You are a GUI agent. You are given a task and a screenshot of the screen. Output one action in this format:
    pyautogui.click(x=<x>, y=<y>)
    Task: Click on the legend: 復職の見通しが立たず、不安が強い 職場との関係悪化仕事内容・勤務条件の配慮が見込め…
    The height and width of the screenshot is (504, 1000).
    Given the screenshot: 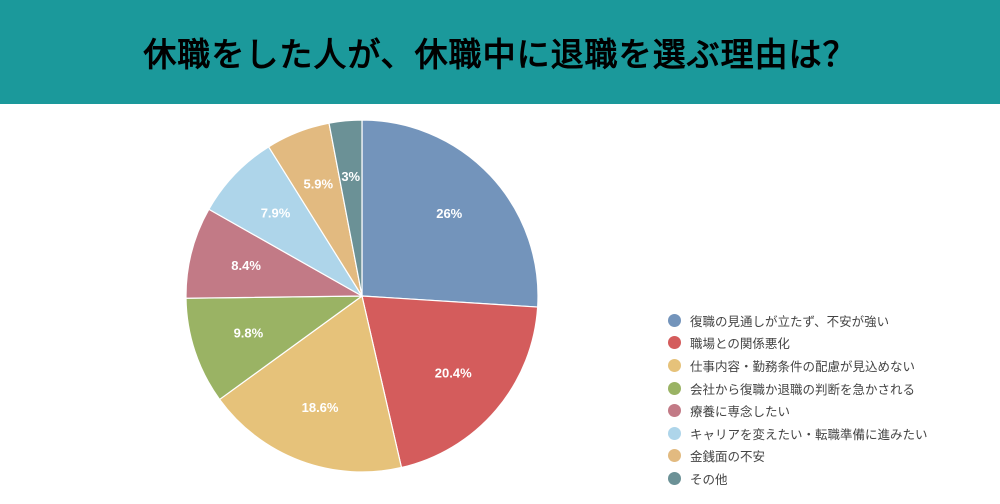 What is the action you would take?
    pyautogui.click(x=798, y=399)
    